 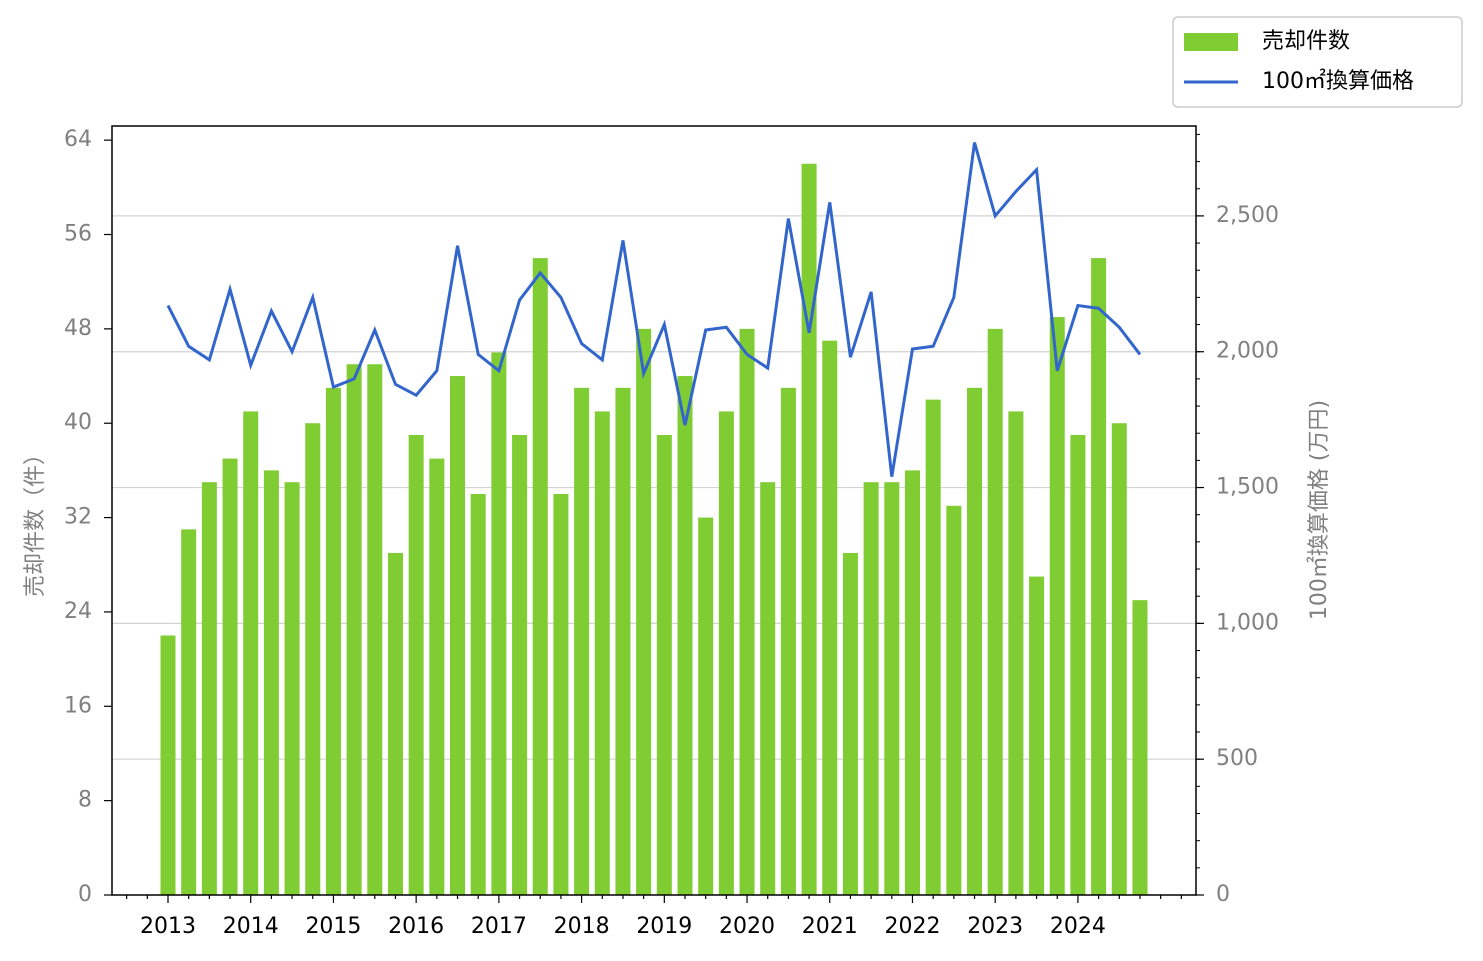 I want to click on y2-axis-label: 100㎡換算価格 (万円), so click(x=1319, y=510).